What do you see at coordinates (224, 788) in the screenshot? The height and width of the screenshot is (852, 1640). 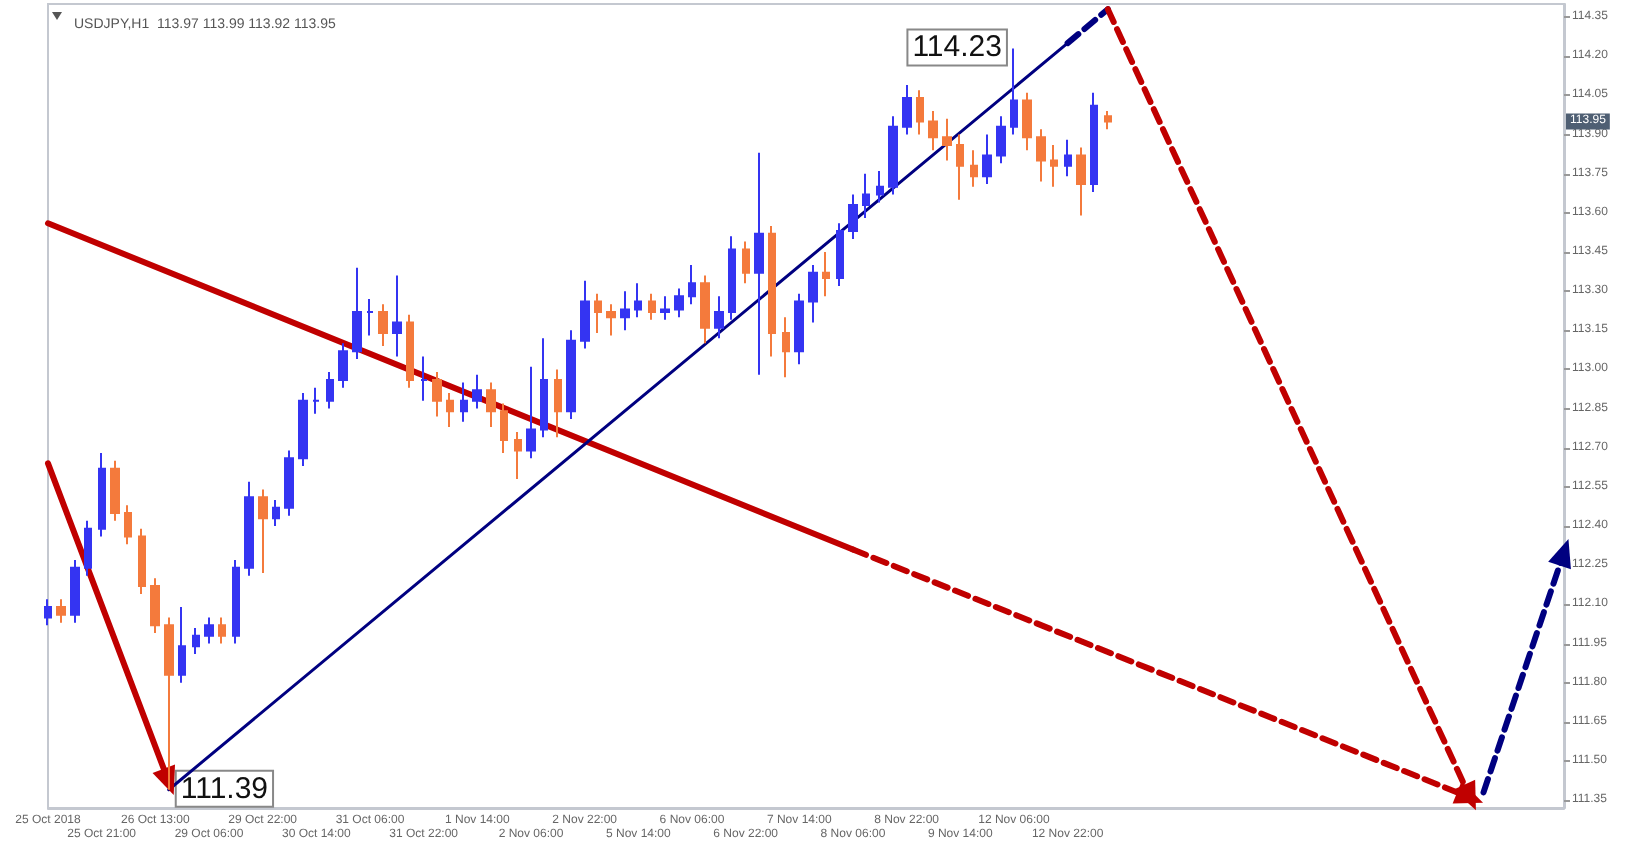 I see `annotation: 111.39` at bounding box center [224, 788].